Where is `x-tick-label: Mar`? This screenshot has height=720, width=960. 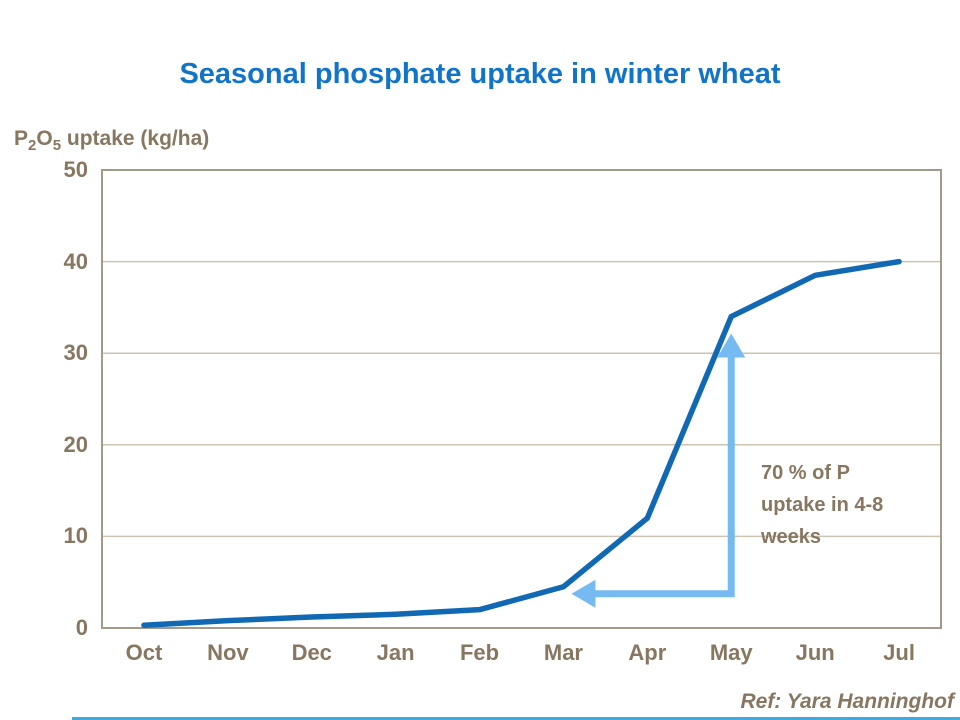 x-tick-label: Mar is located at coordinates (563, 652).